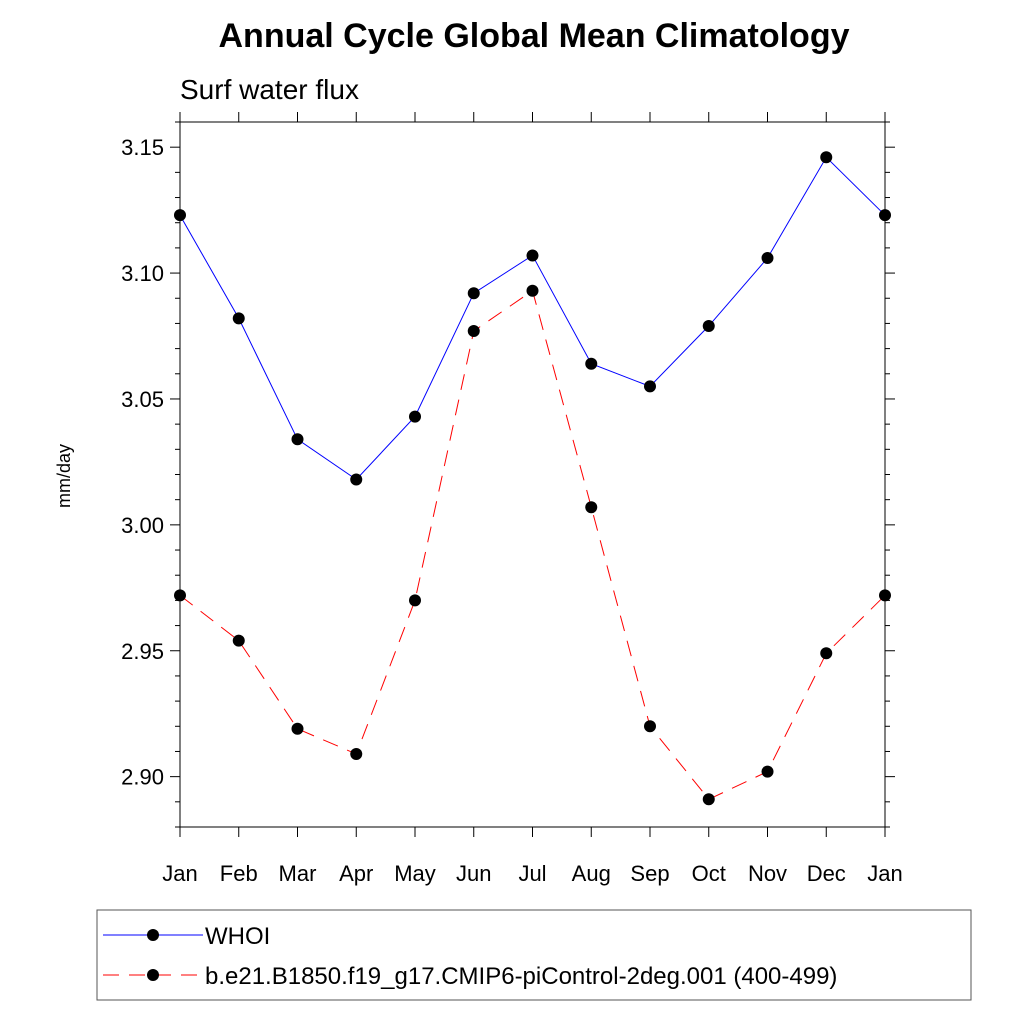 This screenshot has height=1024, width=1024. What do you see at coordinates (356, 873) in the screenshot?
I see `x-tick-label: Apr` at bounding box center [356, 873].